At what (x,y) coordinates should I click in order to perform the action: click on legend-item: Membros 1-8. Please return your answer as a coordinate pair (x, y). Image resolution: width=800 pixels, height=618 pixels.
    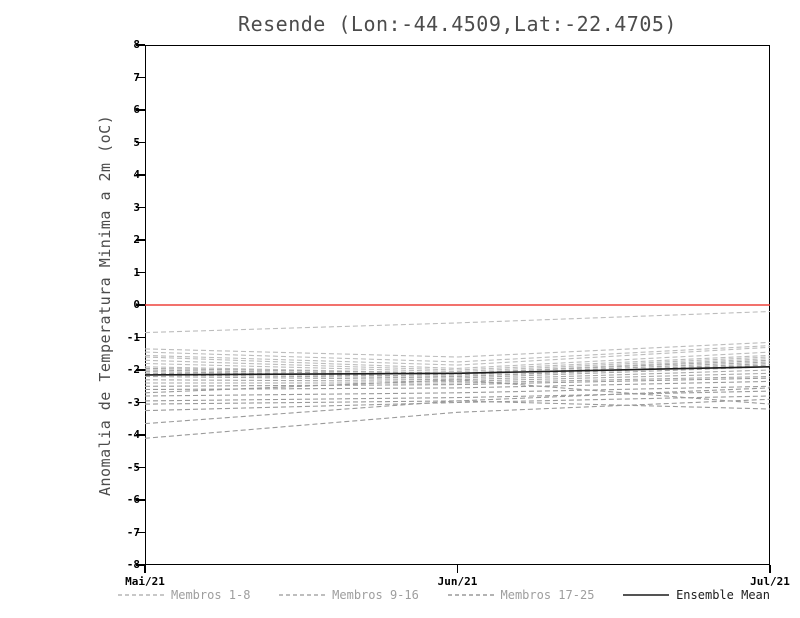
    Looking at the image, I should click on (184, 595).